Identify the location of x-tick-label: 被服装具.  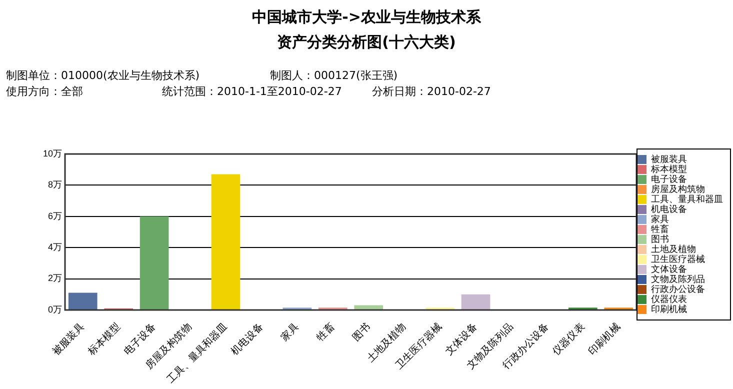
(68, 339).